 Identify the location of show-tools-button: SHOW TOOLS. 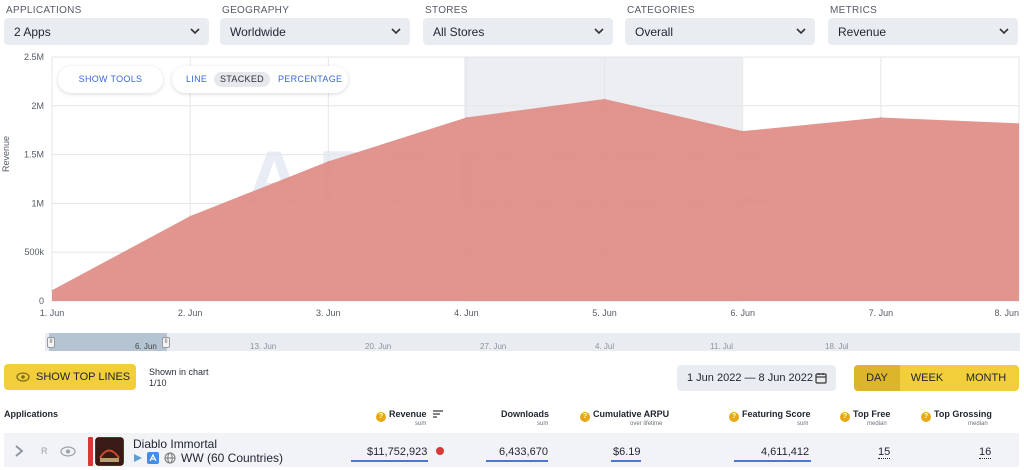
(110, 79).